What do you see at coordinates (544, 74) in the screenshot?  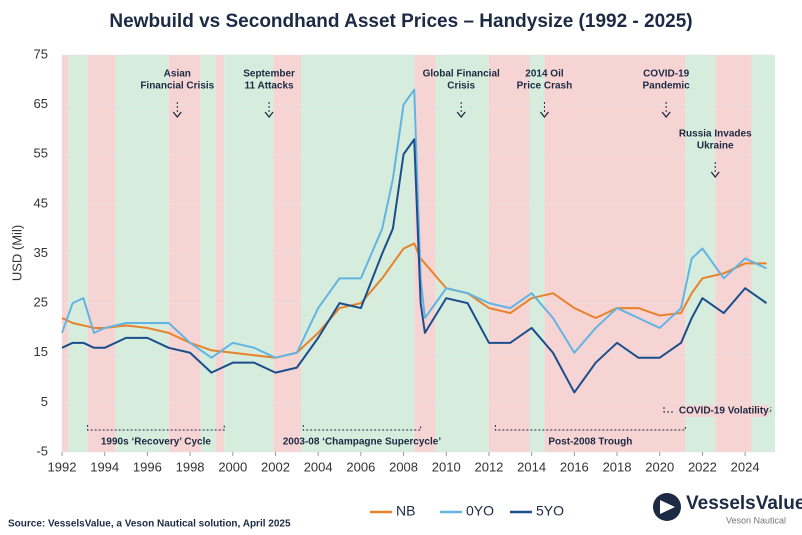 I see `event-label: 2014 Oil` at bounding box center [544, 74].